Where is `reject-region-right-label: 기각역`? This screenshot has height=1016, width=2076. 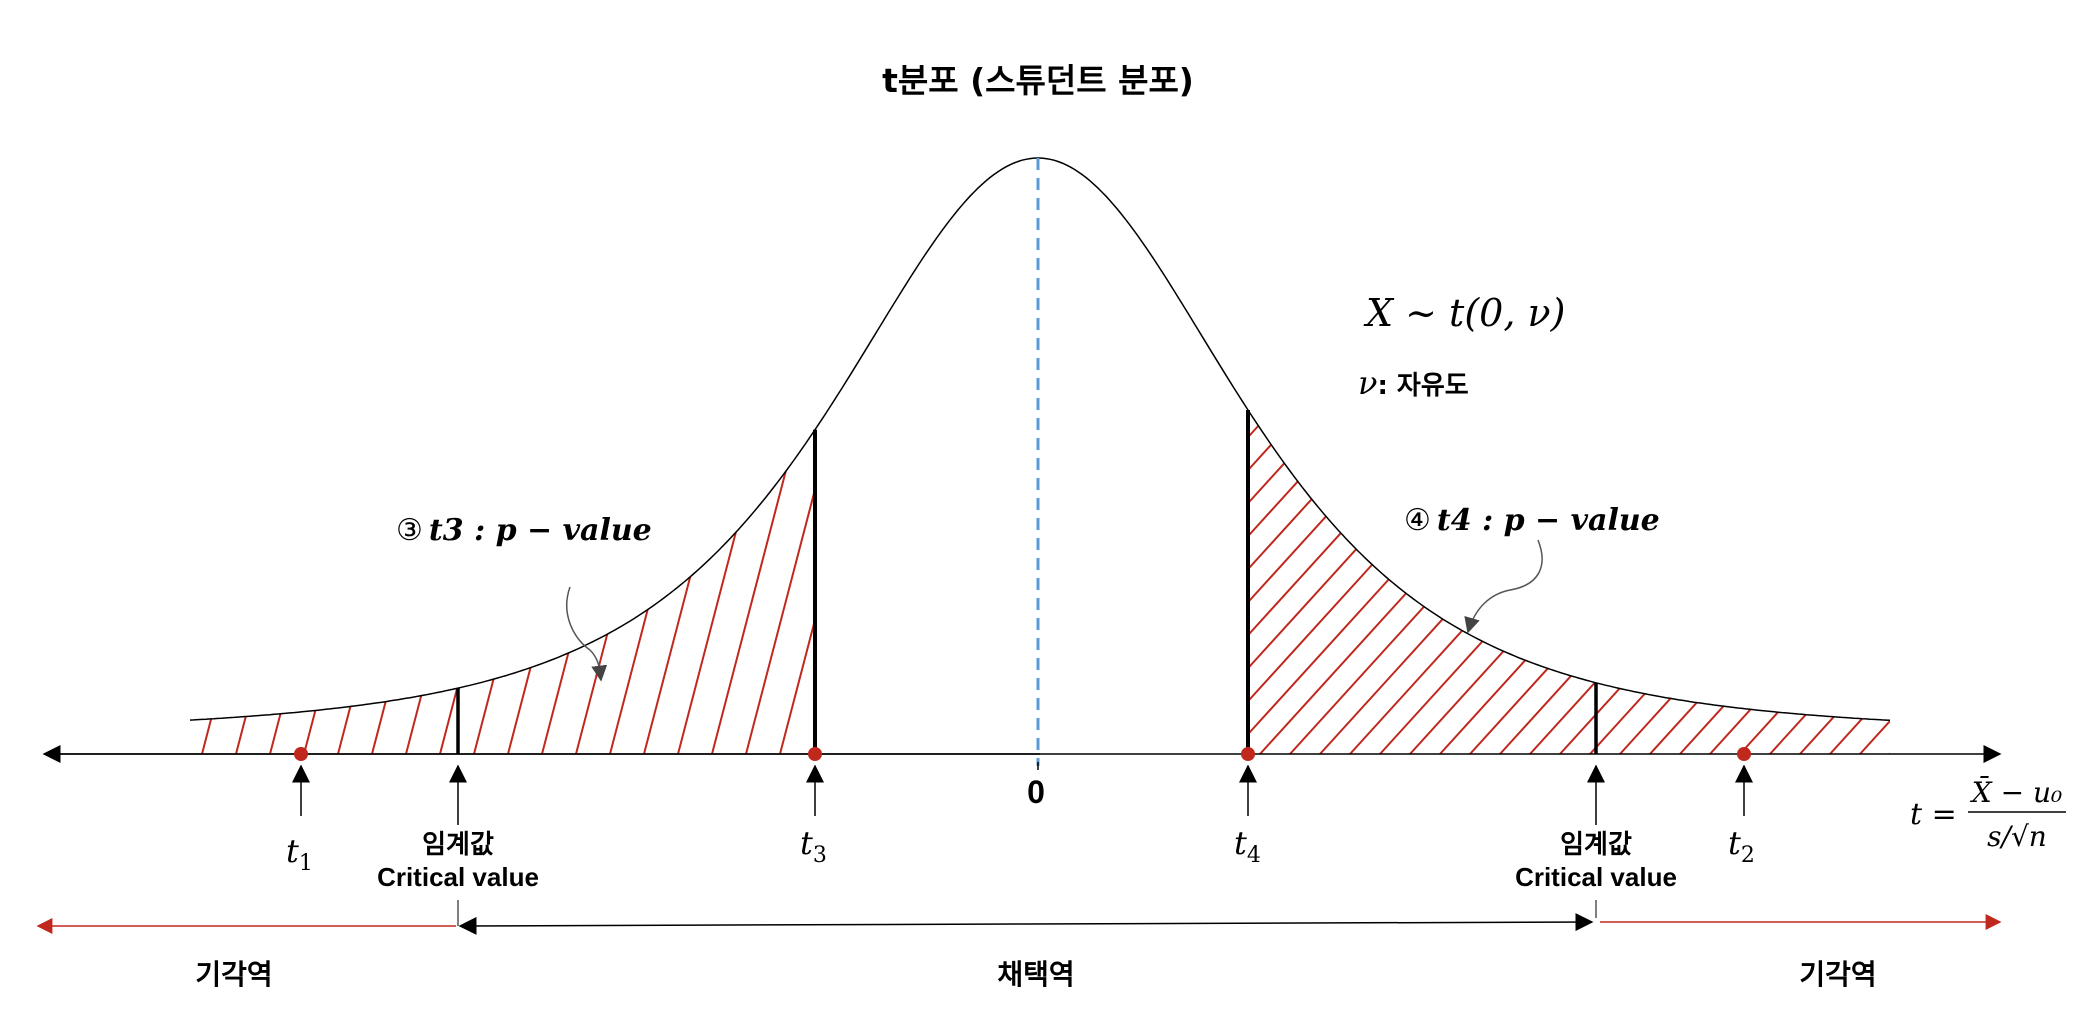
reject-region-right-label: 기각역 is located at coordinates (1837, 974).